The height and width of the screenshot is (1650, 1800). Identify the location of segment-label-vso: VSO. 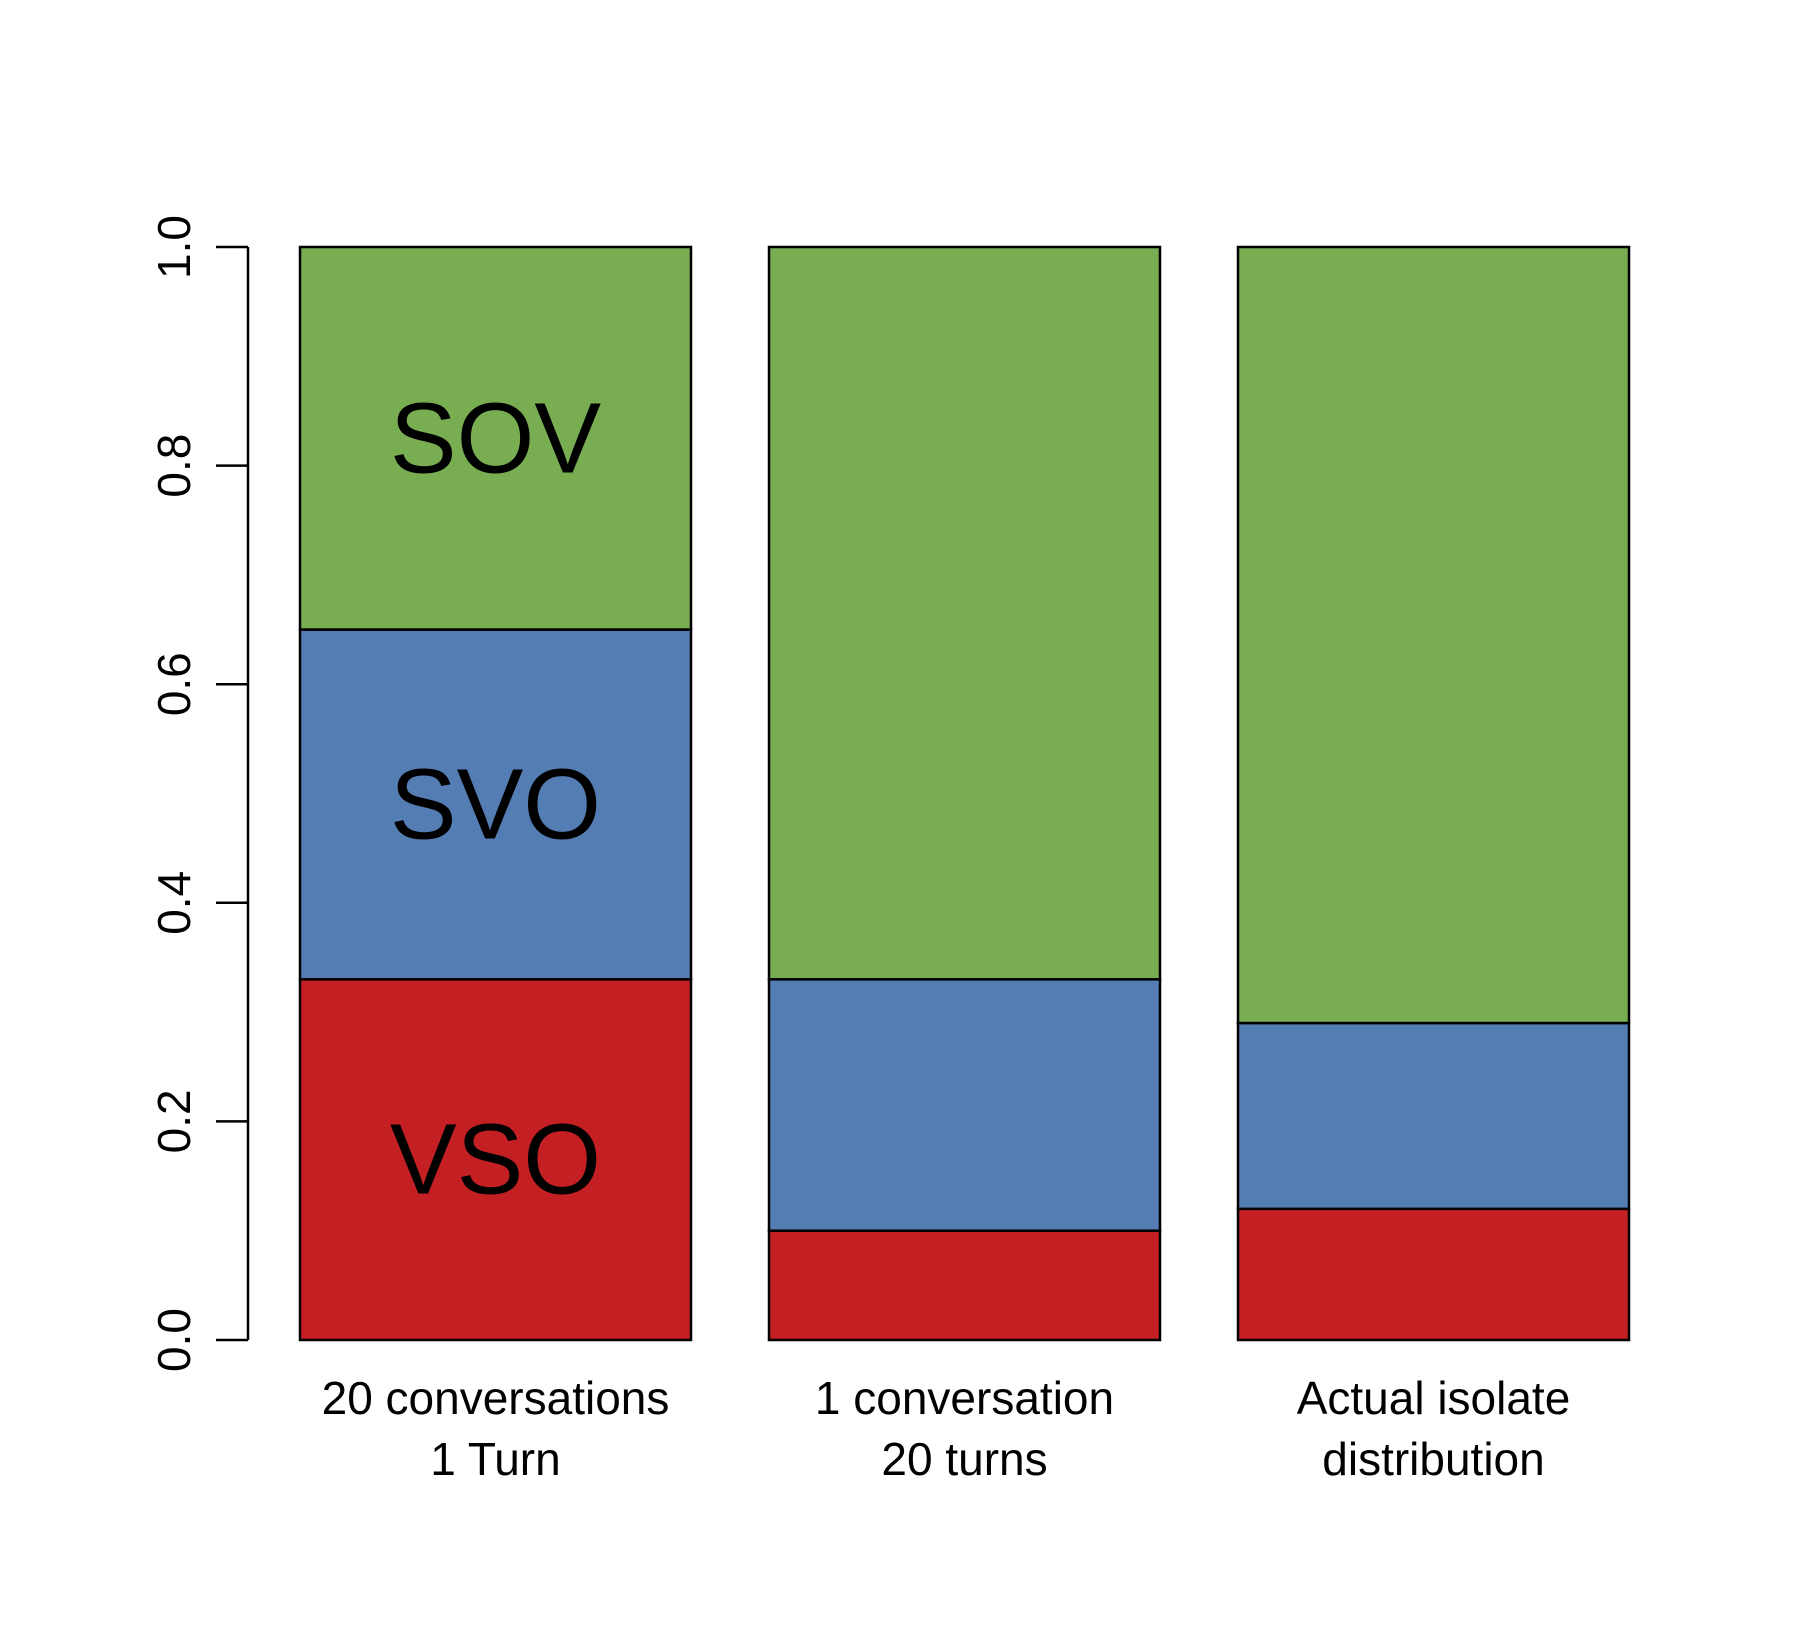
(495, 1160).